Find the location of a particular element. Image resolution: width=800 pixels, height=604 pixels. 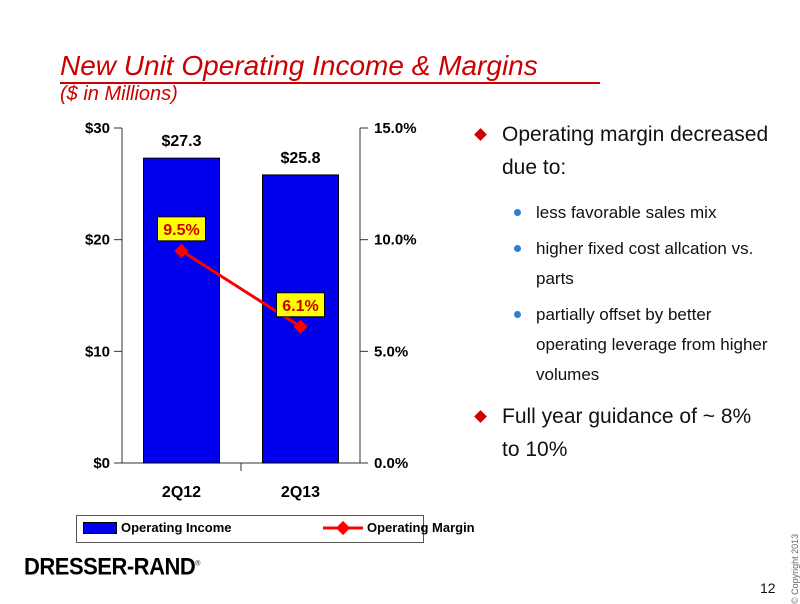

logo-text: DRESSER-RAND is located at coordinates (110, 566).